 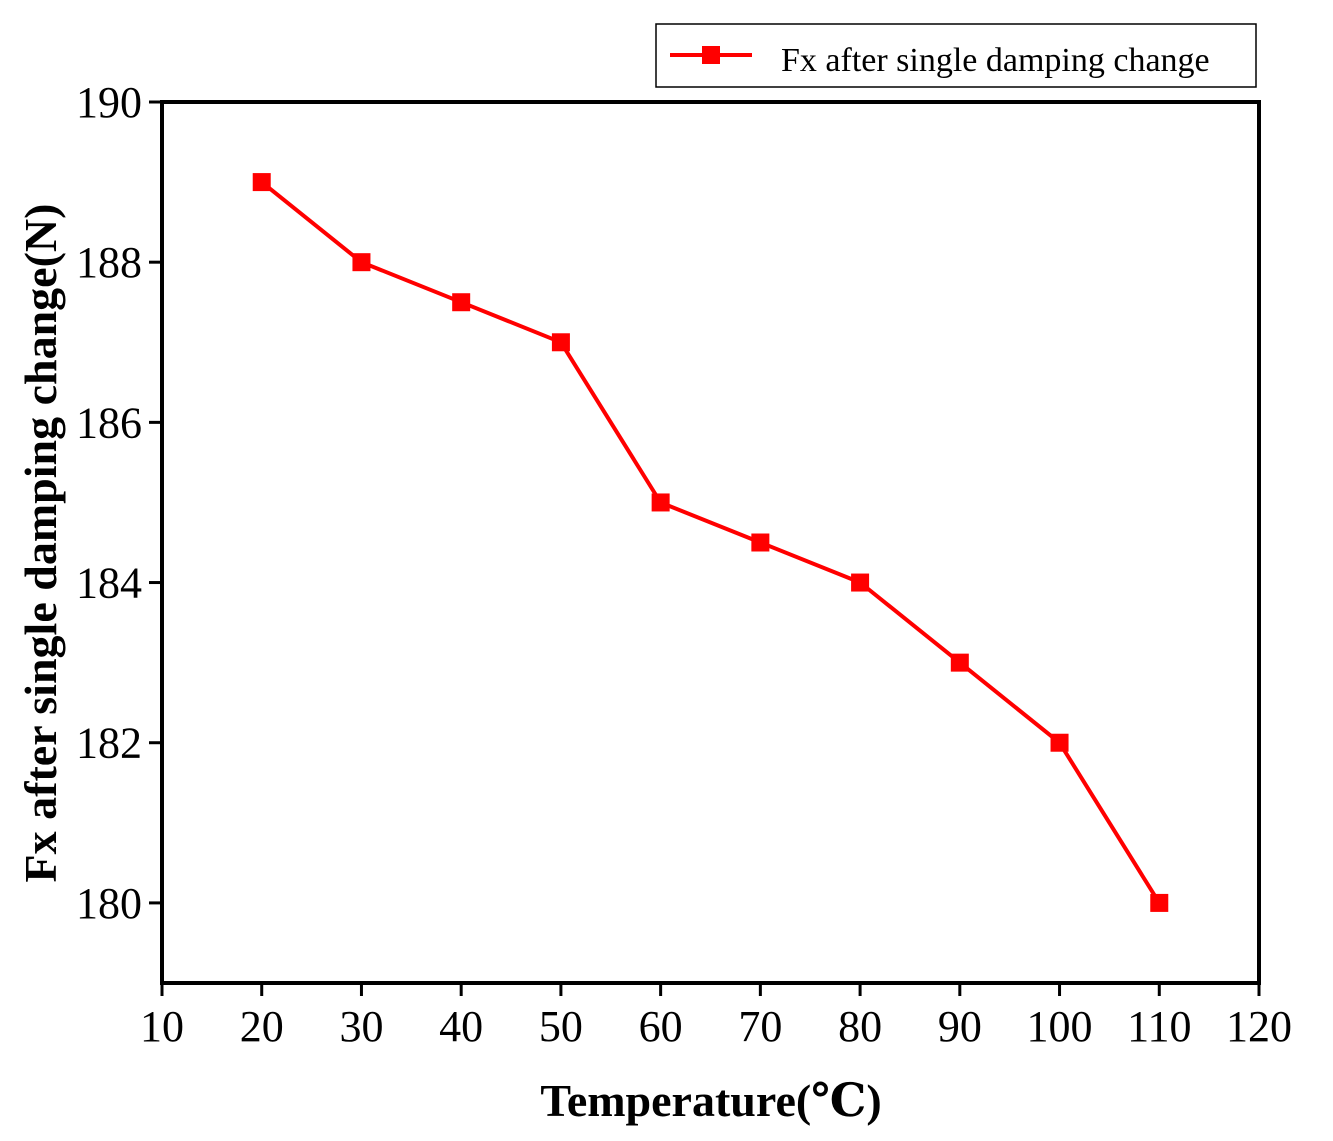 What do you see at coordinates (109, 422) in the screenshot?
I see `y-tick-label: 186` at bounding box center [109, 422].